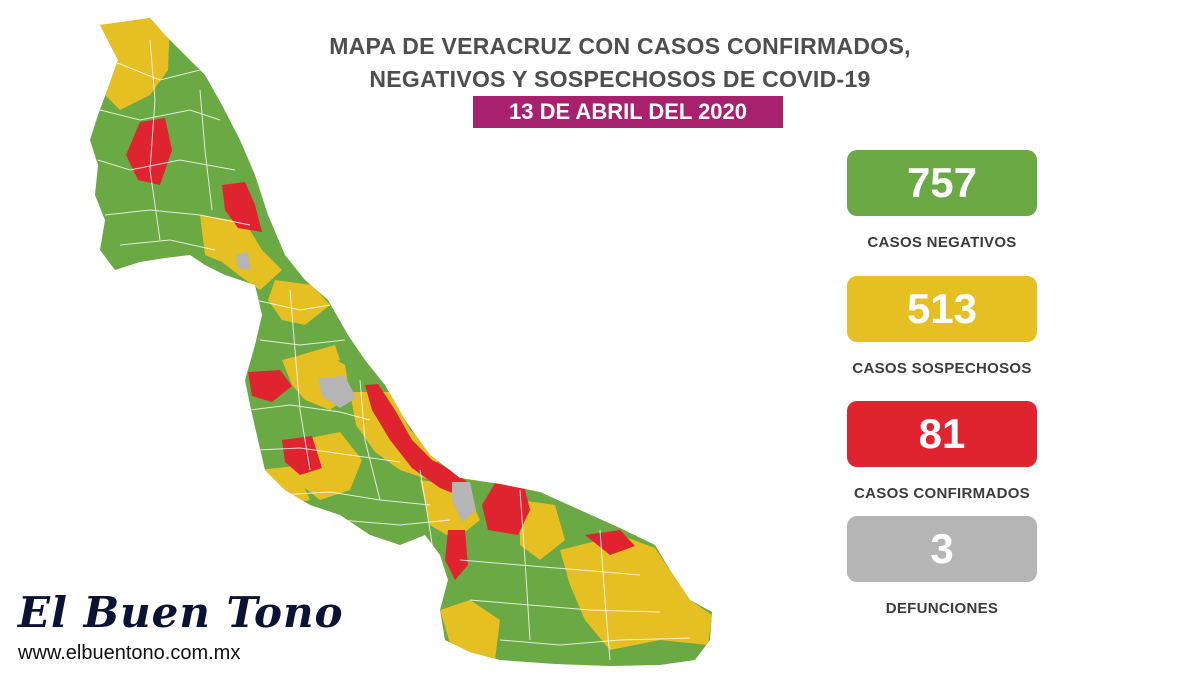 The width and height of the screenshot is (1200, 675). I want to click on sospechosos-label: CASOS SOSPECHOSOS, so click(942, 368).